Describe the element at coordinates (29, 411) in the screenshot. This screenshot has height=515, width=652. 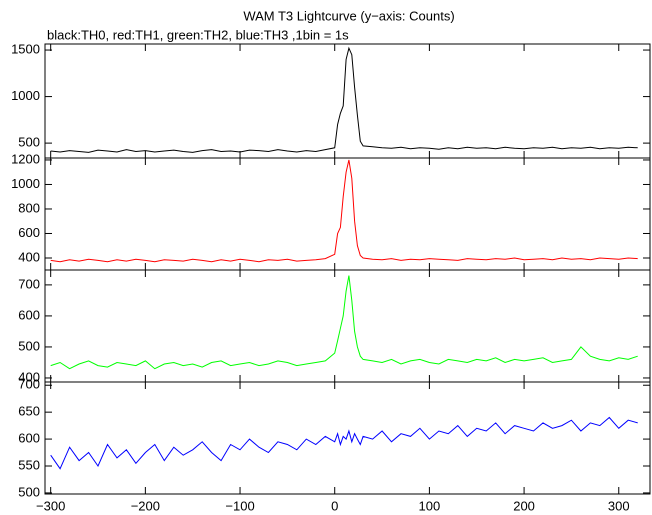
I see `y-tick-label: 650` at that location.